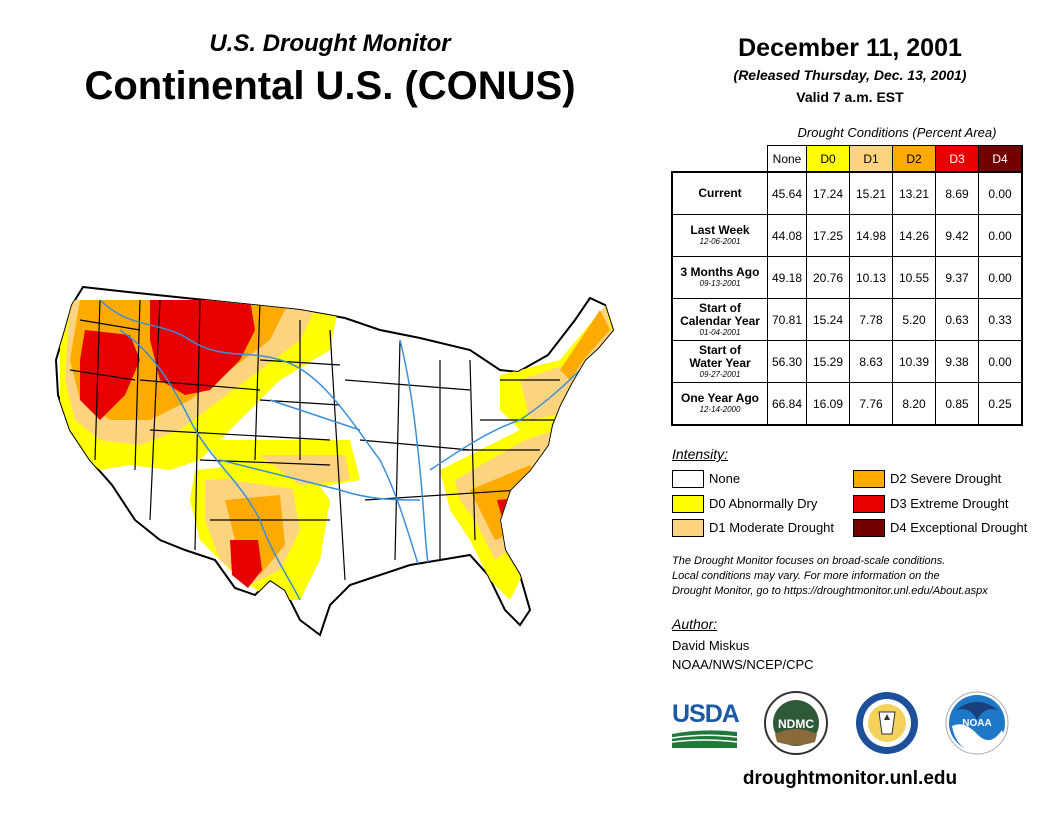 The image size is (1056, 816). Describe the element at coordinates (787, 361) in the screenshot. I see `table-cell: 56.30` at that location.